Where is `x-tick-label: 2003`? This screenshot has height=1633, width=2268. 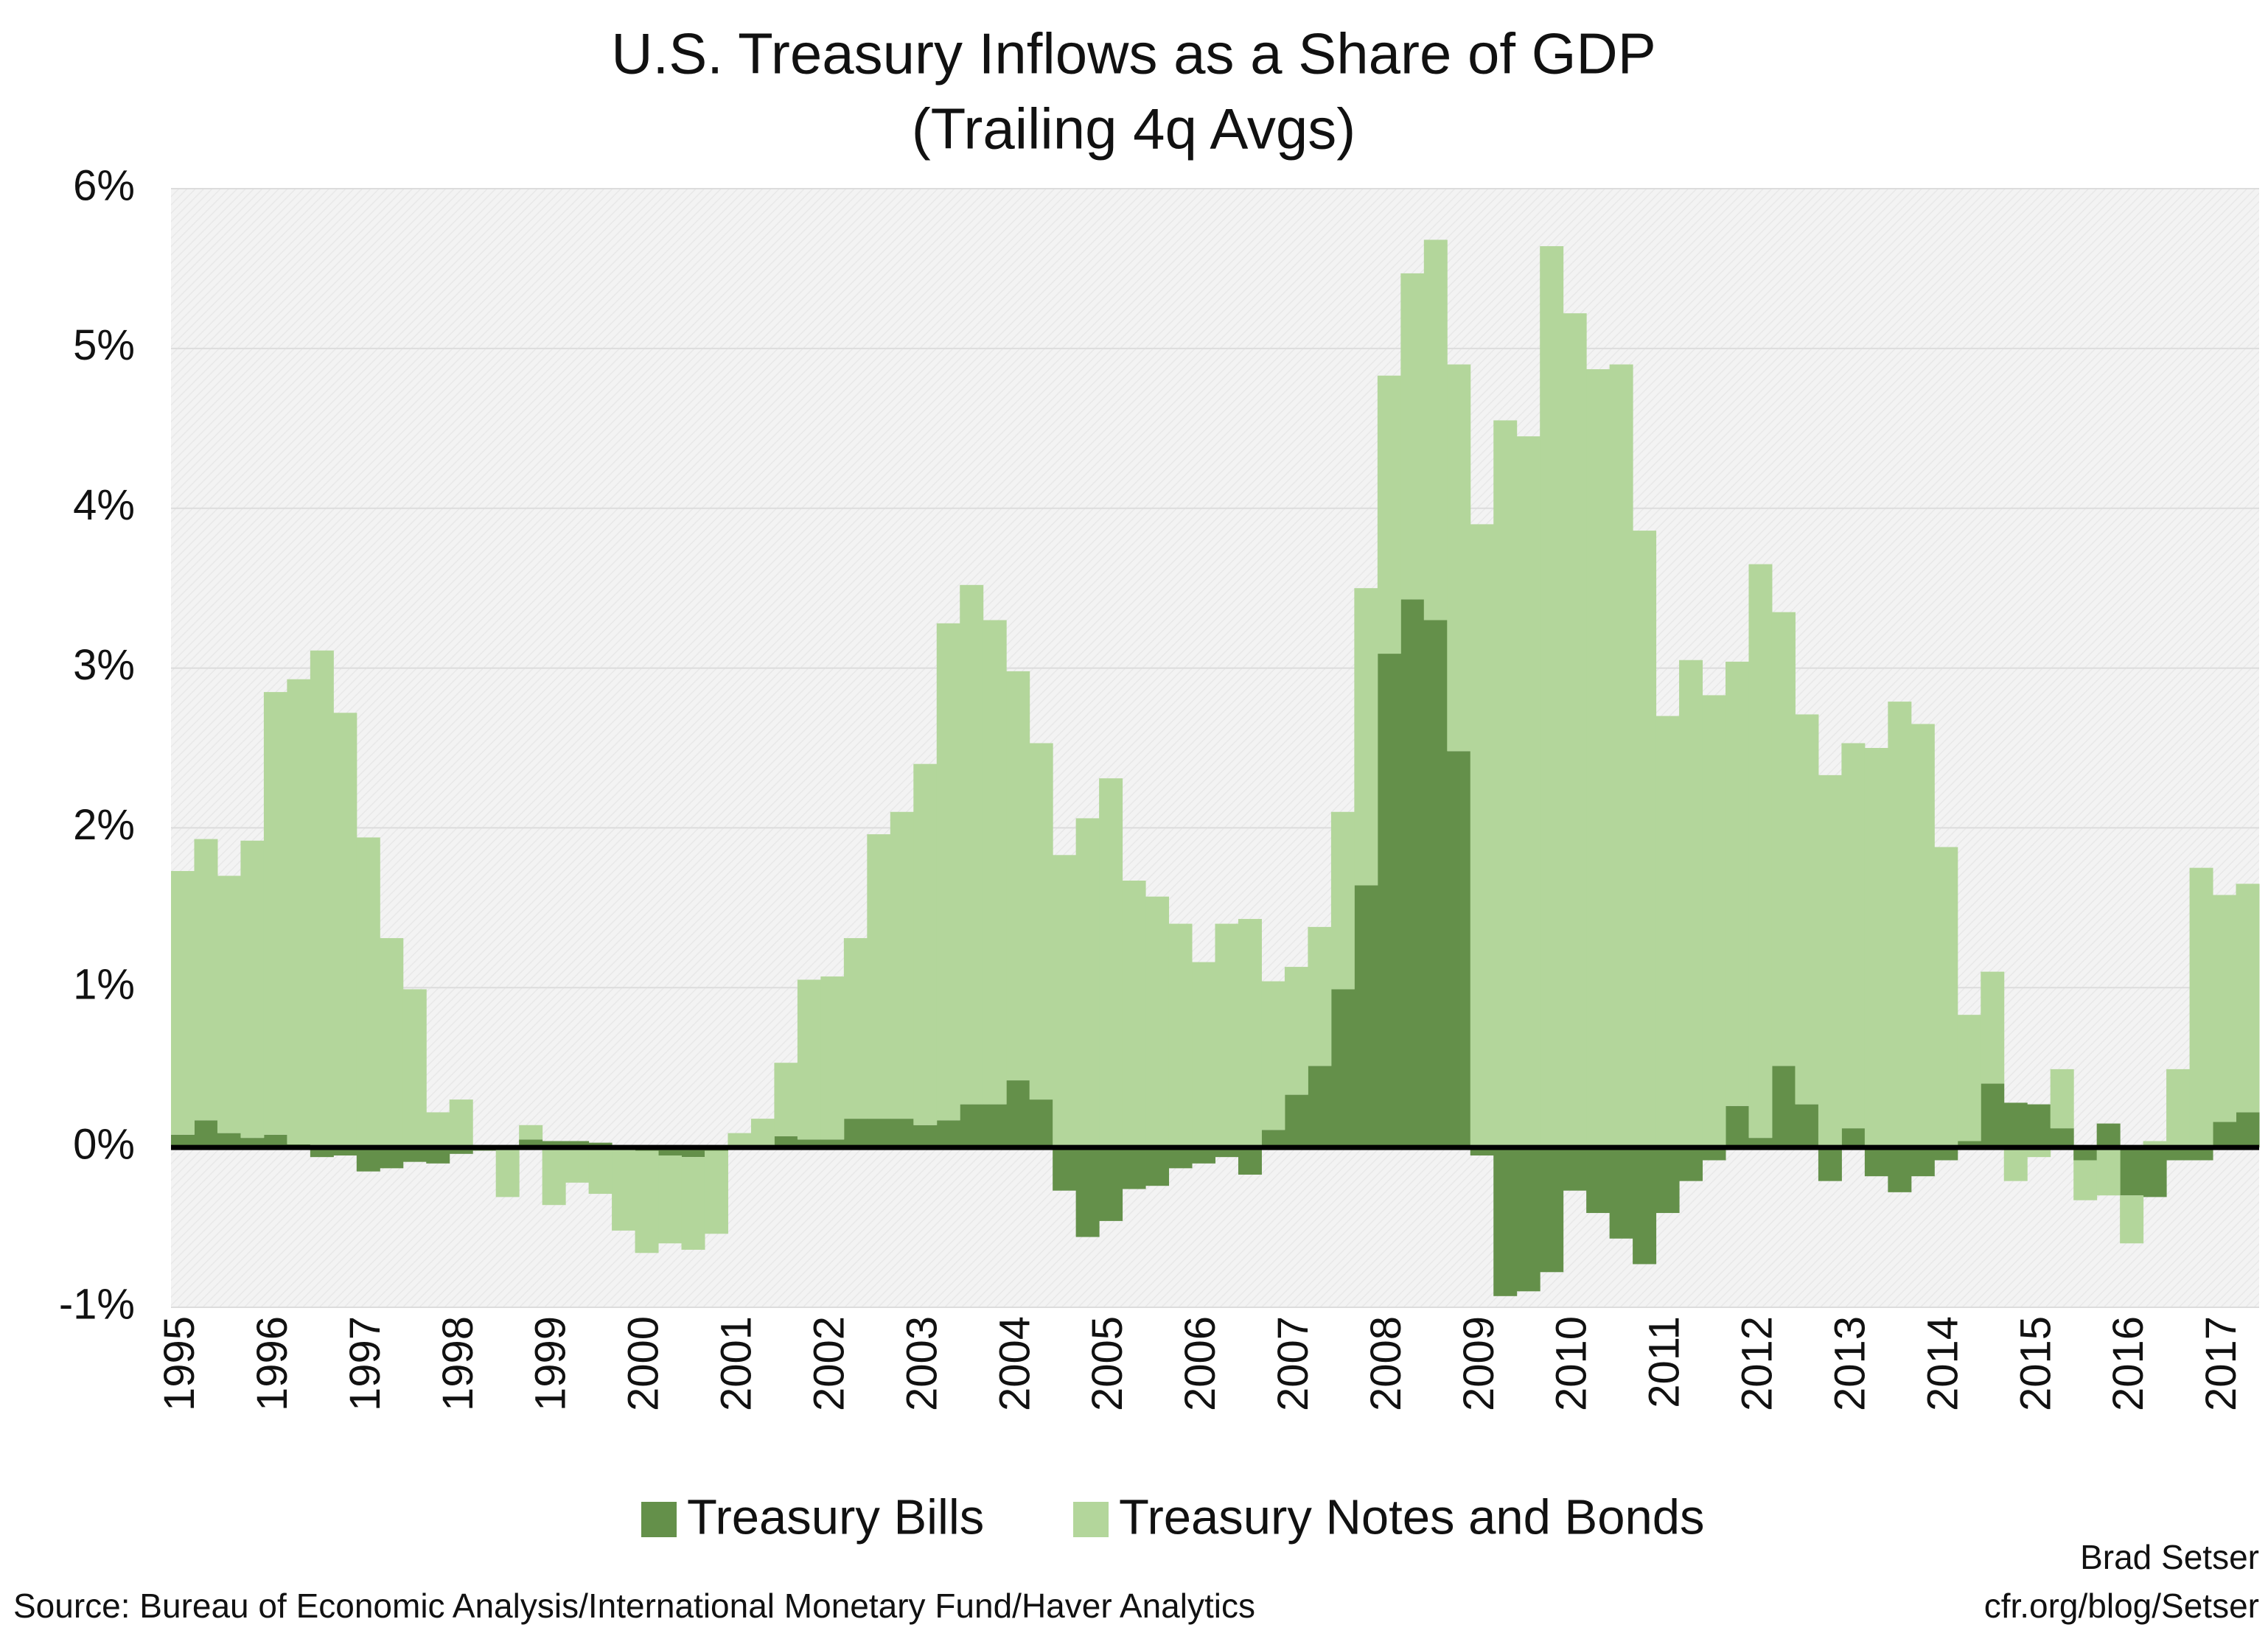
x-tick-label: 2003 is located at coordinates (922, 1364).